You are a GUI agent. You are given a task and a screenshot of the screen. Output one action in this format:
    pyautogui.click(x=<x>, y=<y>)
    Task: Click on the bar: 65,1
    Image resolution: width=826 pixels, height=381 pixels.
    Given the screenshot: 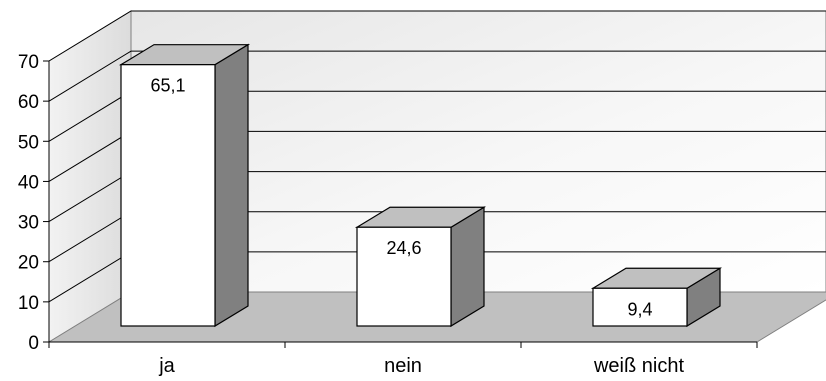 What is the action you would take?
    pyautogui.click(x=184, y=185)
    